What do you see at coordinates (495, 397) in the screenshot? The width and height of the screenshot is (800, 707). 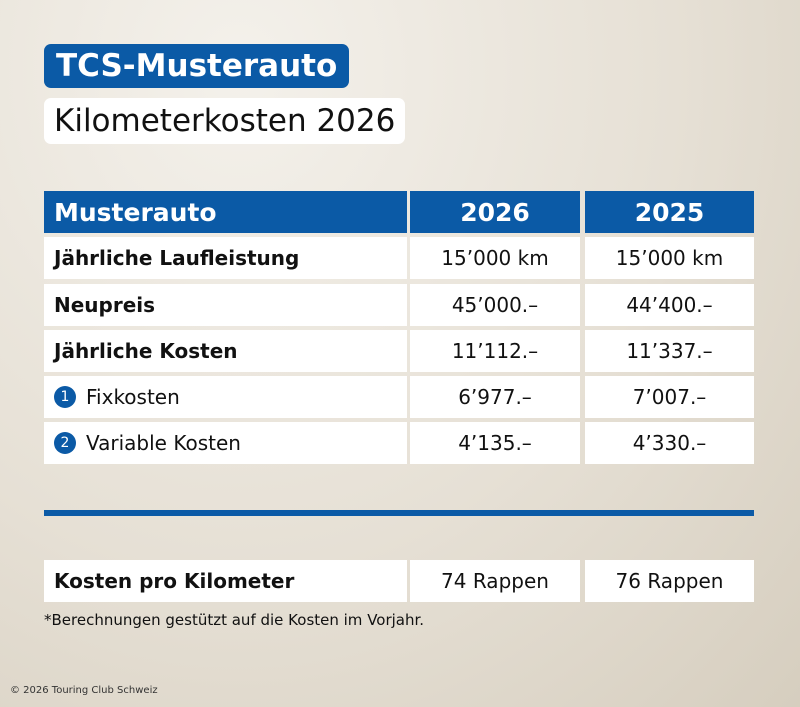 I see `value-cell: 6’977.–` at bounding box center [495, 397].